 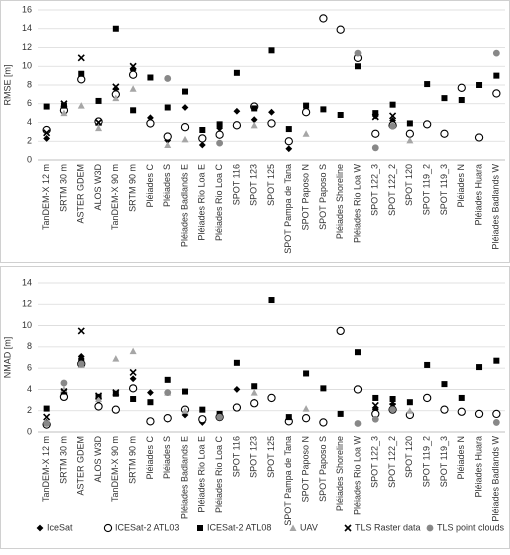 I want to click on legend-item: ICESat-2 ATL08, so click(x=234, y=527).